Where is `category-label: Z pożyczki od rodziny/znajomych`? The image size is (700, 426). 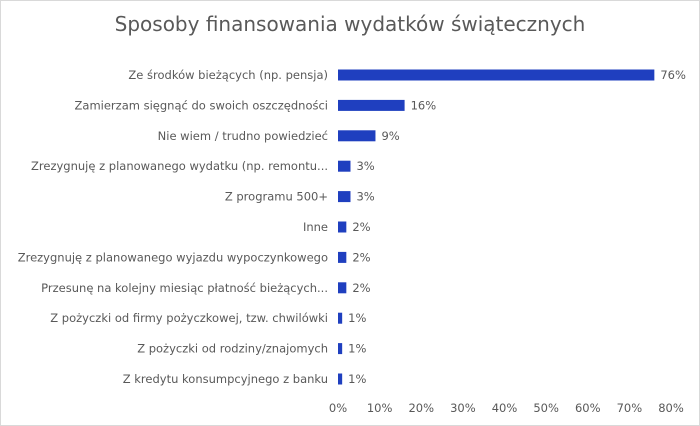 category-label: Z pożyczki od rodziny/znajomych is located at coordinates (232, 349).